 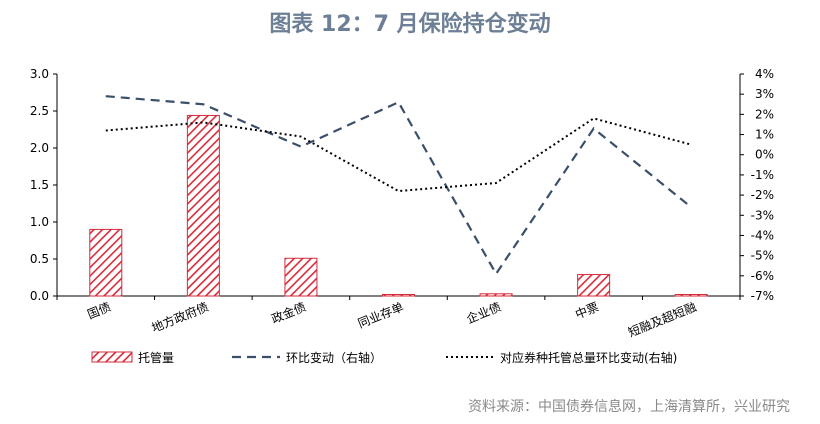 I want to click on right-tick-label: 0%, so click(x=764, y=155).